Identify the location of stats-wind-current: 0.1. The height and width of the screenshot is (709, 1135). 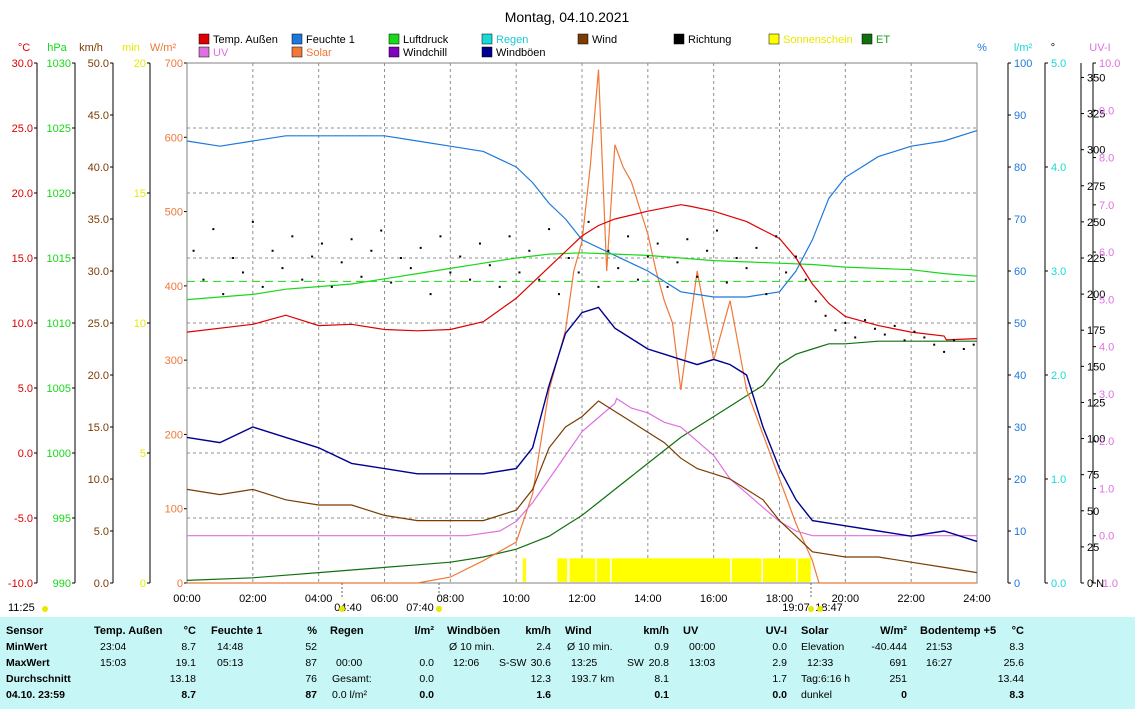
(661, 695).